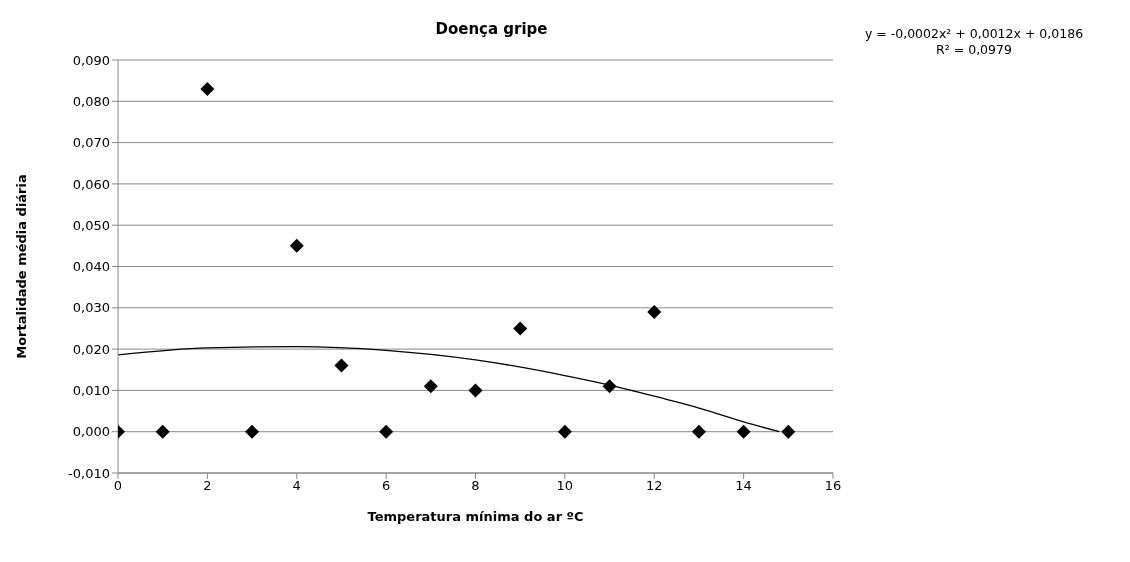  I want to click on x-tick-label: 2, so click(207, 486).